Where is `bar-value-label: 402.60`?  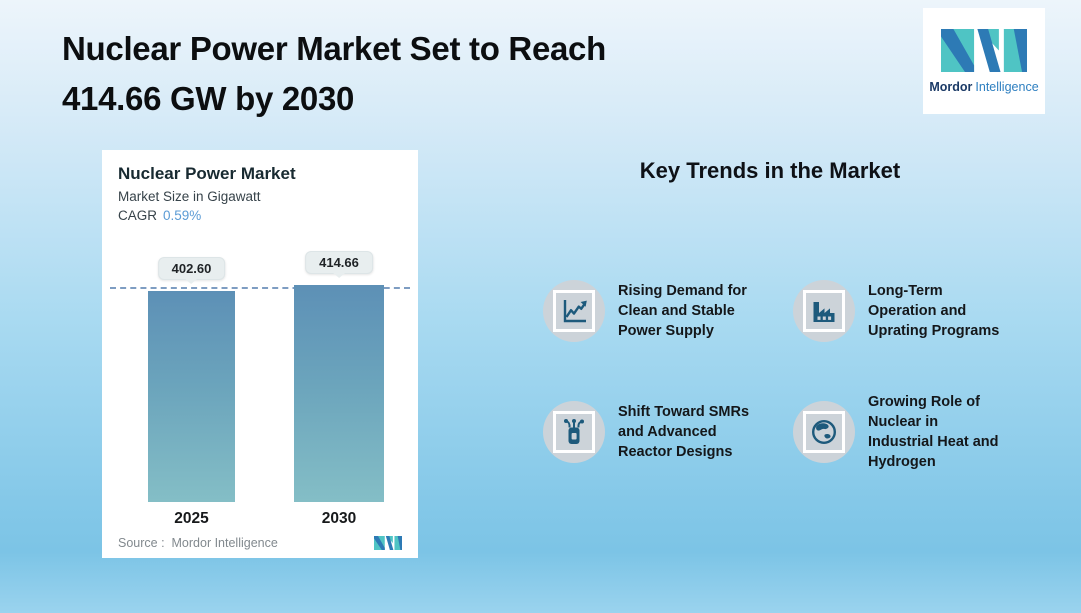
bar-value-label: 402.60 is located at coordinates (191, 270).